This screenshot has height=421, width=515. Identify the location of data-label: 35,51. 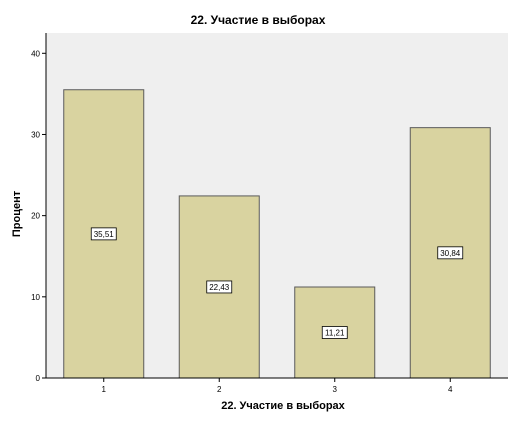
(104, 234).